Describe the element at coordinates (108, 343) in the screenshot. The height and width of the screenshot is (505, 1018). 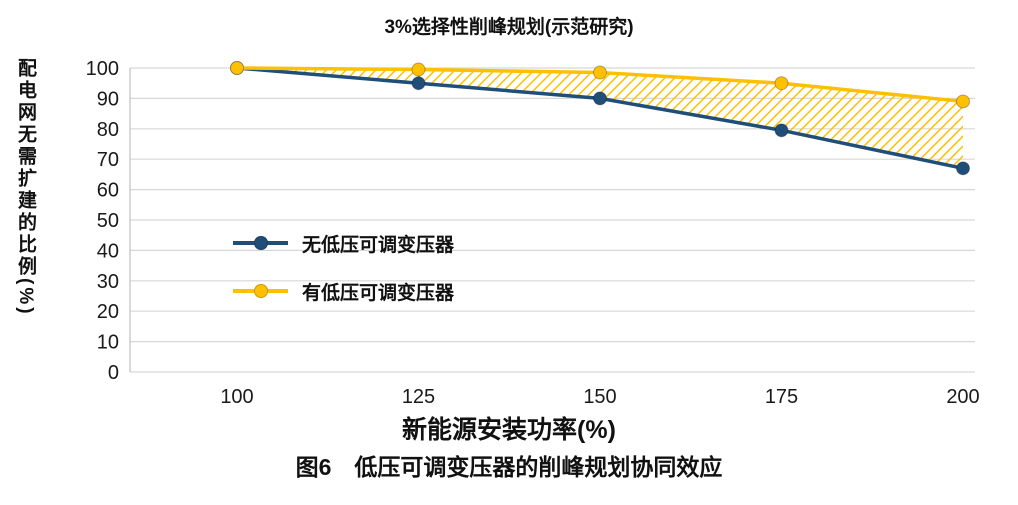
I see `y-tick-label: 10` at that location.